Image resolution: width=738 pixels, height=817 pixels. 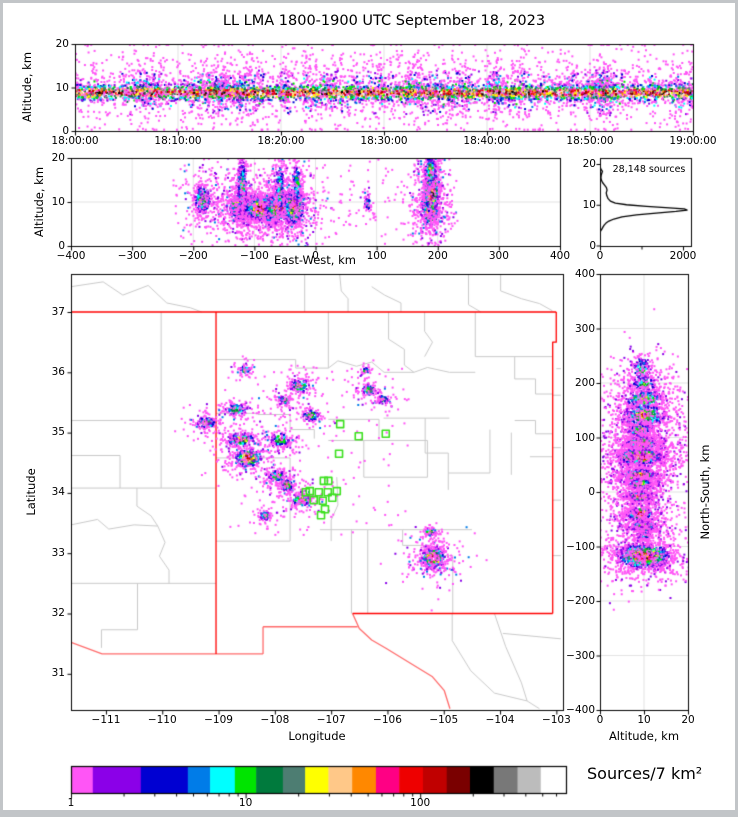 What do you see at coordinates (683, 256) in the screenshot?
I see `count-tick-label: 2000` at bounding box center [683, 256].